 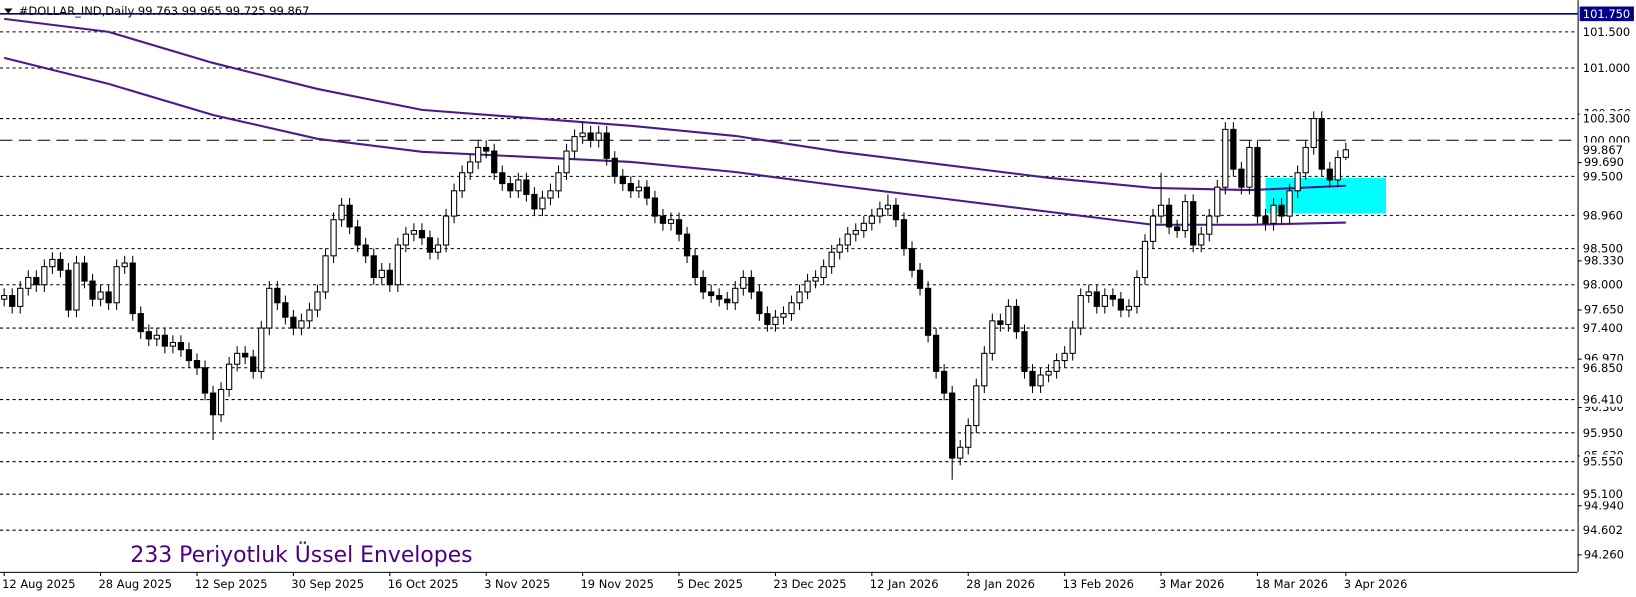 I want to click on top-line-label-box, so click(x=1606, y=14).